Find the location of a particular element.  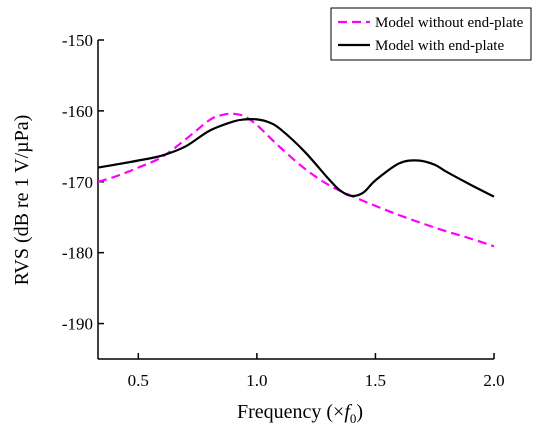

y-tick-label: -170 is located at coordinates (77, 182).